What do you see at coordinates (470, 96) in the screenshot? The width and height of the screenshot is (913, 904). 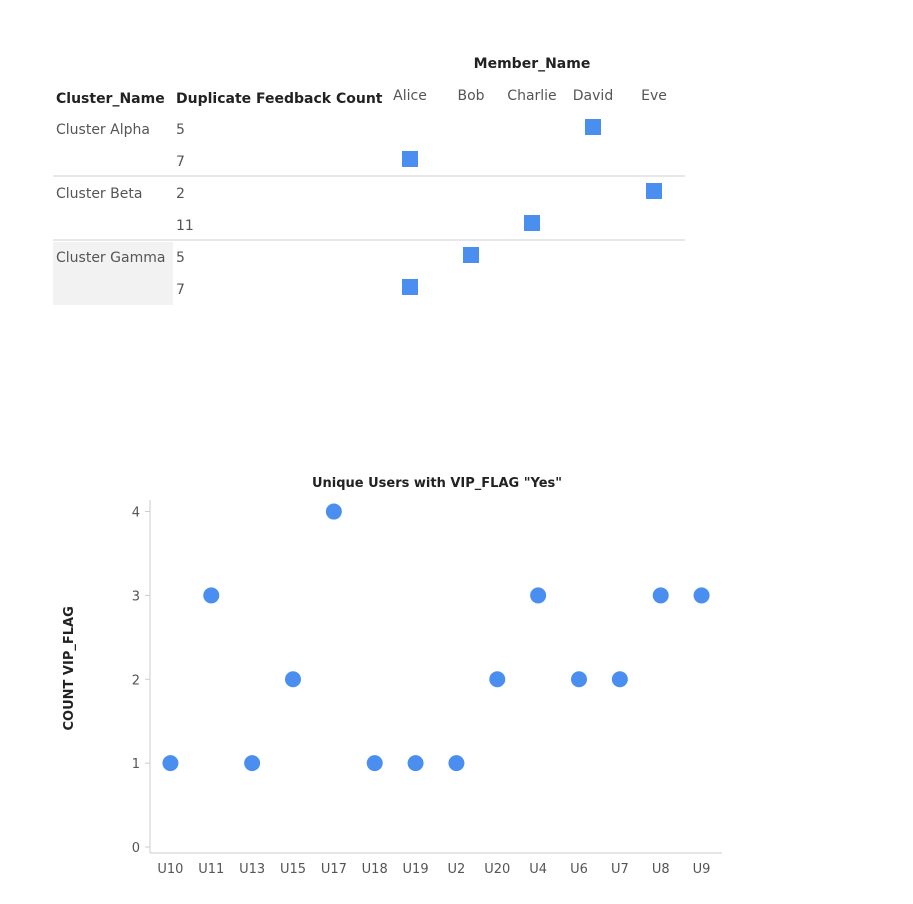 I see `column-header-bob: Bob` at bounding box center [470, 96].